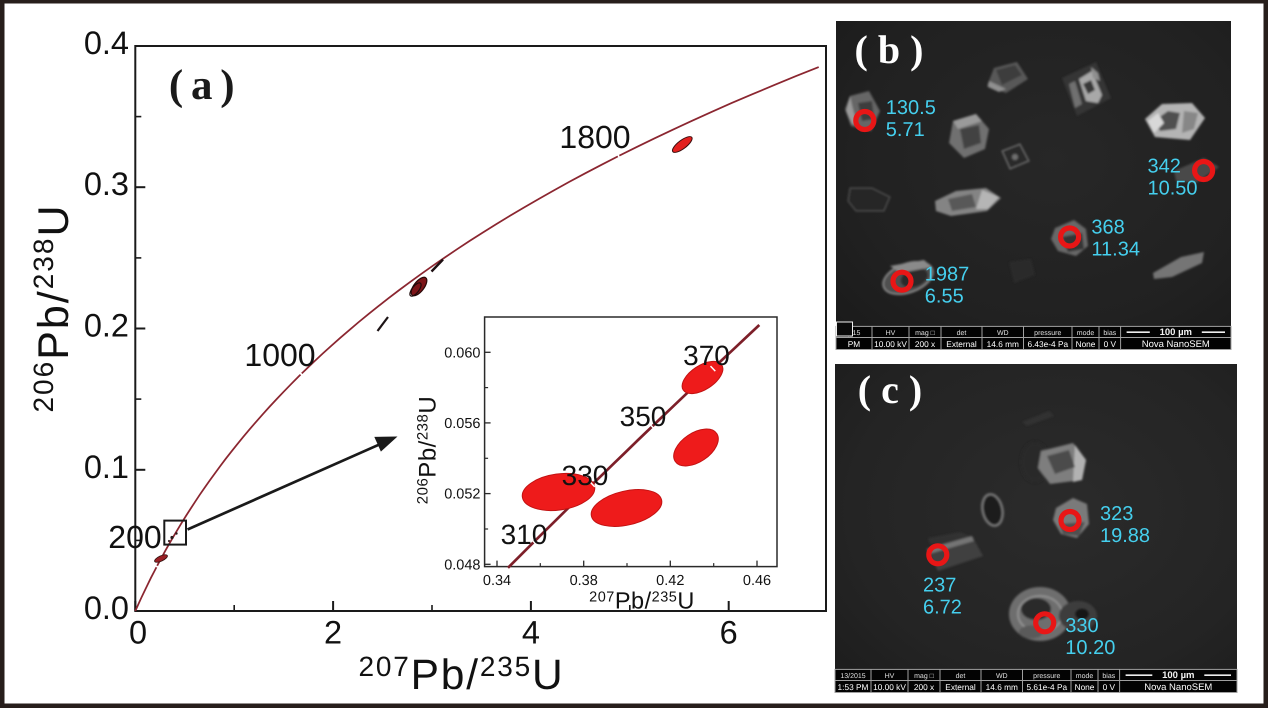 The height and width of the screenshot is (708, 1268). I want to click on svg-text: ( b ), so click(889, 49).